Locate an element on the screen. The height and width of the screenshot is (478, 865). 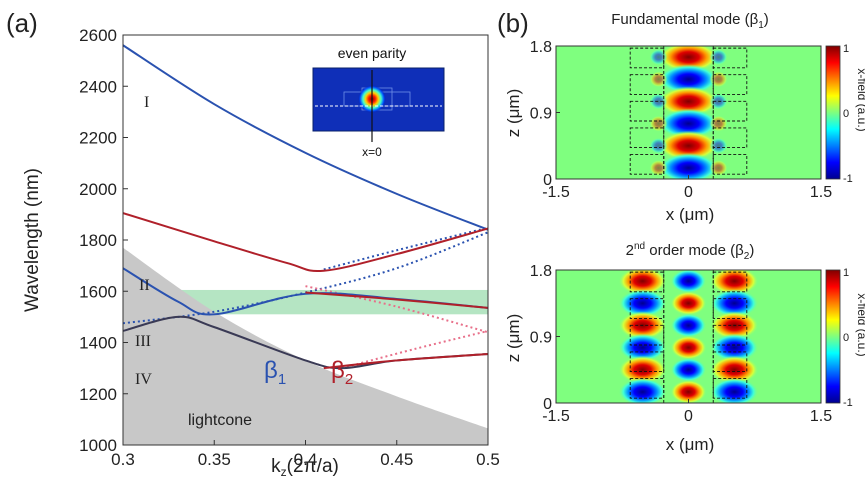
y-tick-label: 2000 is located at coordinates (98, 189).